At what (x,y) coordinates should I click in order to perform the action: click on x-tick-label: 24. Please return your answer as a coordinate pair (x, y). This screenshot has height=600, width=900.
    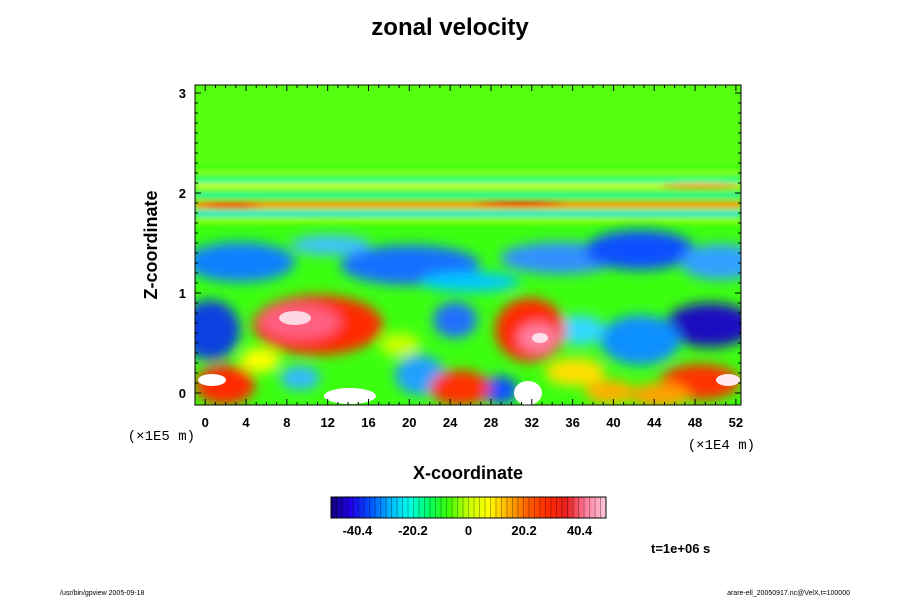
    Looking at the image, I should click on (450, 422).